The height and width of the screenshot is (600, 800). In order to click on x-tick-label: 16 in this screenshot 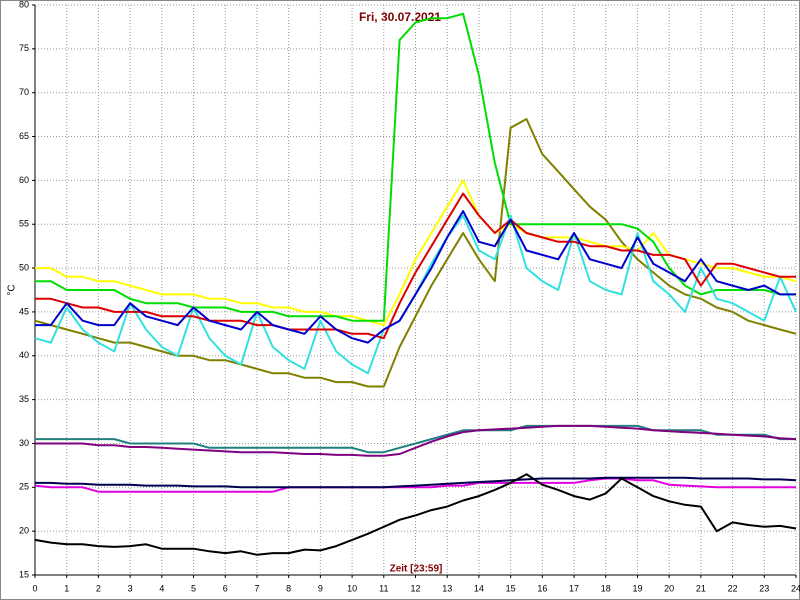, I will do `click(542, 588)`.